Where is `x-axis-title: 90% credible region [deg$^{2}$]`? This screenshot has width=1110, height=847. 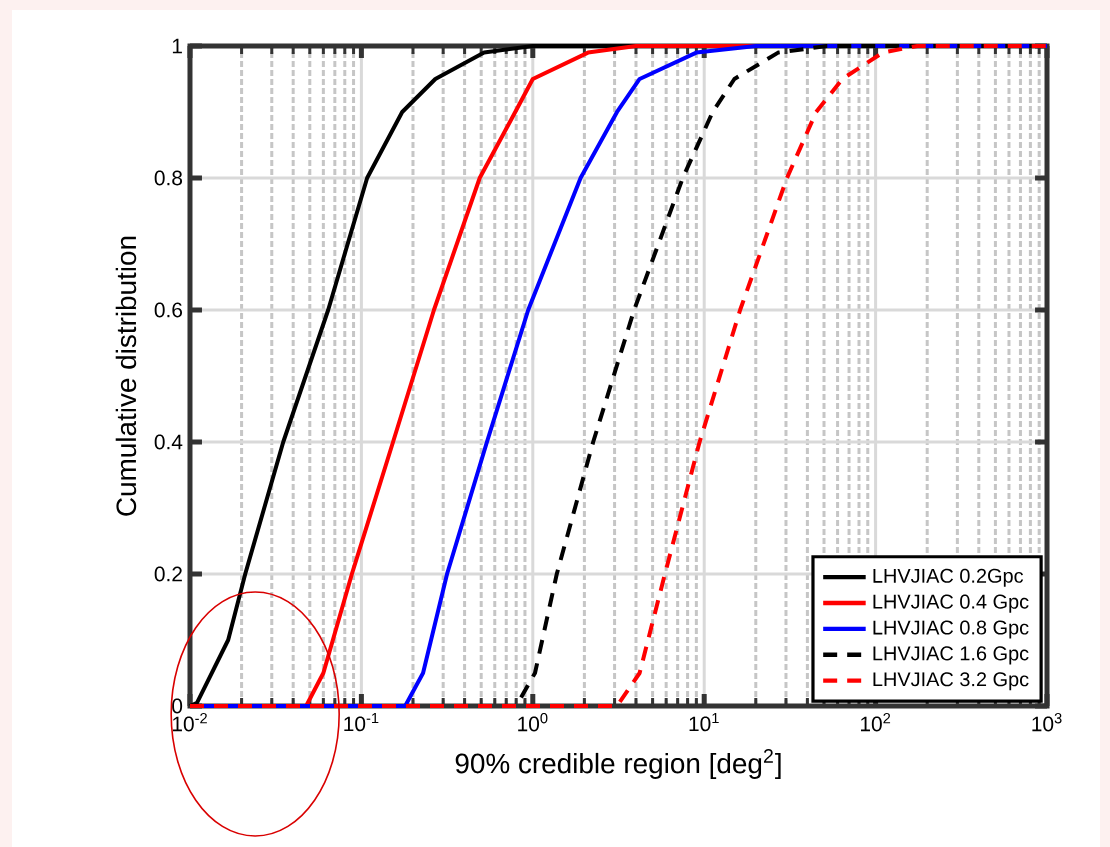
x-axis-title: 90% credible region [deg$^{2}$] is located at coordinates (618, 764).